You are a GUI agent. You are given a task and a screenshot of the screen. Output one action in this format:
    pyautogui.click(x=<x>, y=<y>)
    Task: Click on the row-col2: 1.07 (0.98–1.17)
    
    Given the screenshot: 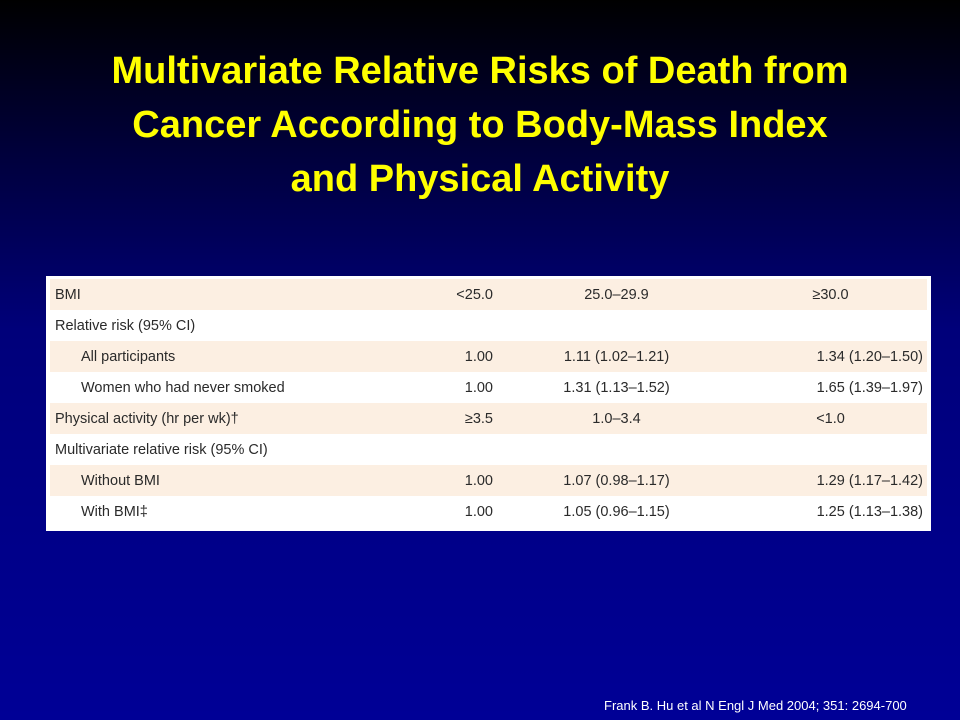 What is the action you would take?
    pyautogui.click(x=616, y=480)
    